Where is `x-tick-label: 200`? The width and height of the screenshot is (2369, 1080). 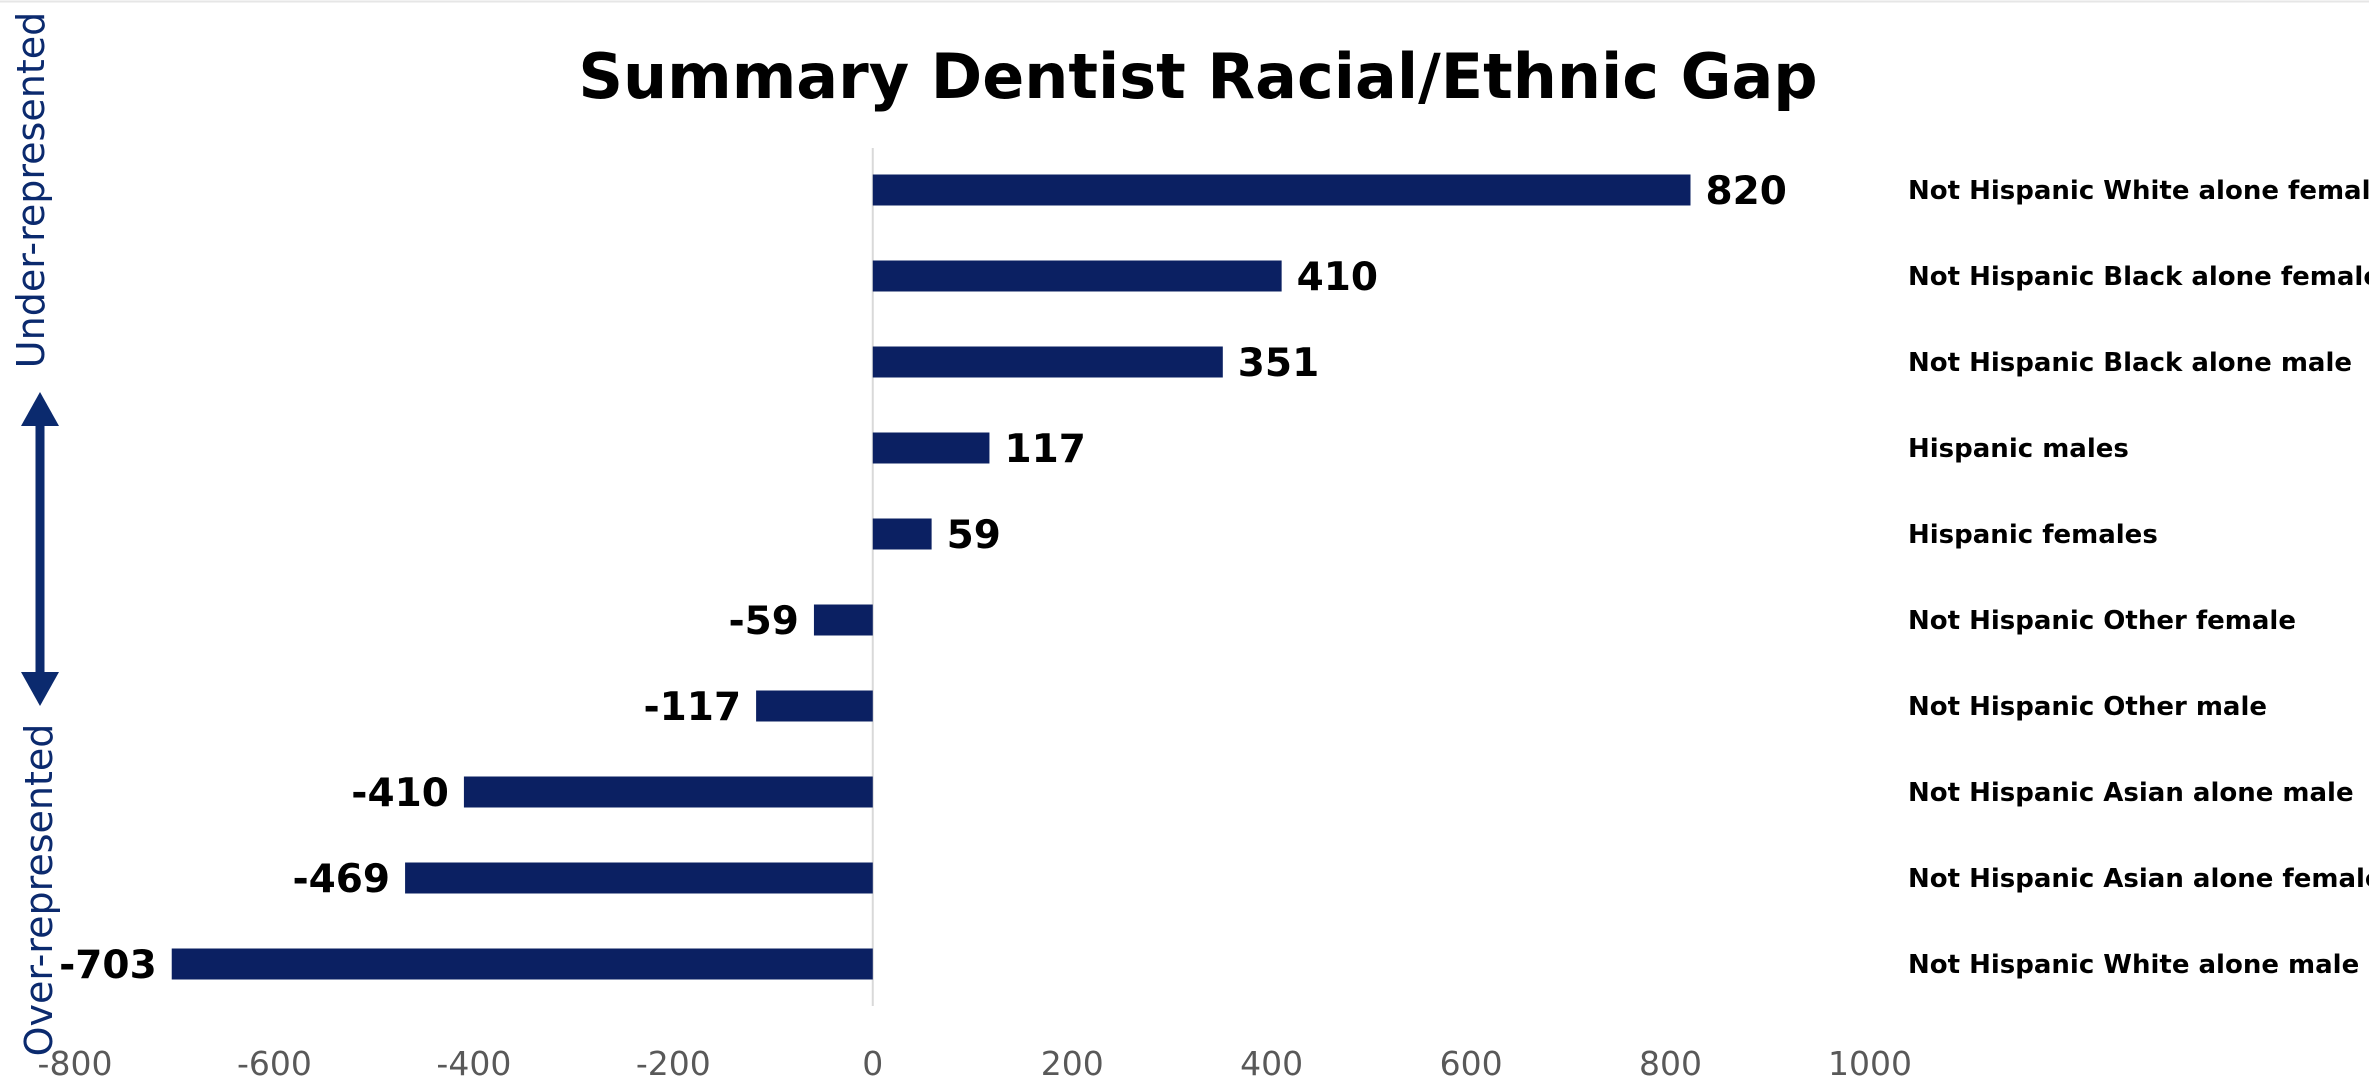
x-tick-label: 200 is located at coordinates (1072, 1062).